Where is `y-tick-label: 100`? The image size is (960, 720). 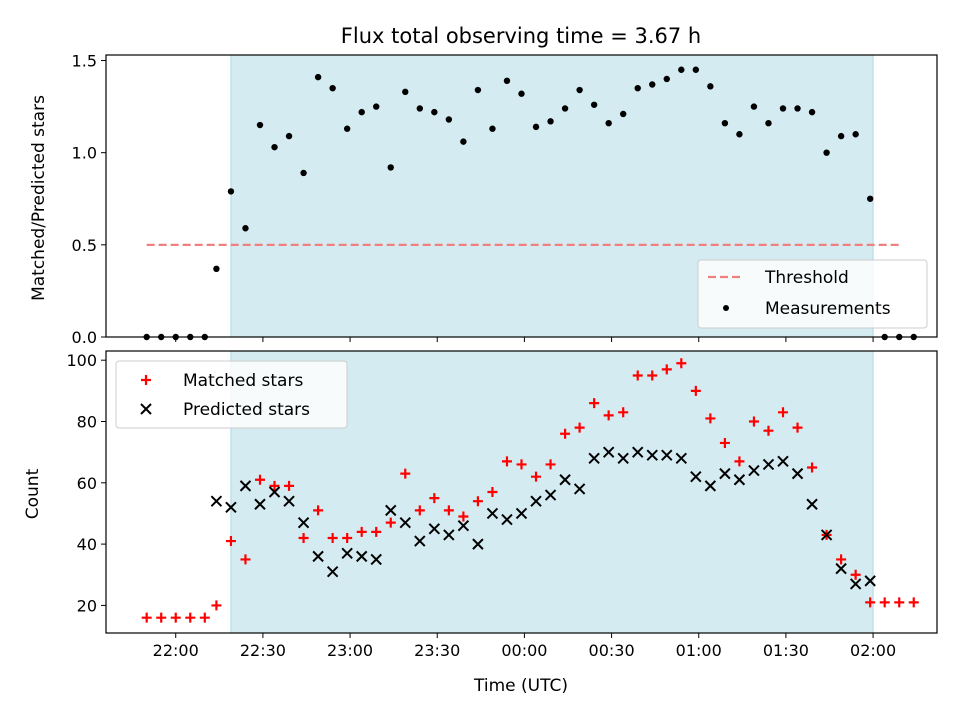 y-tick-label: 100 is located at coordinates (81, 360).